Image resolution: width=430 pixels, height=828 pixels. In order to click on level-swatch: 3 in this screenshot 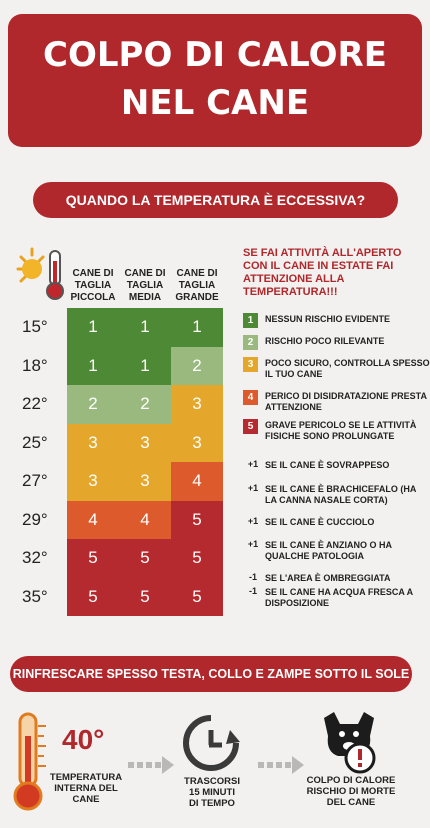, I will do `click(250, 364)`.